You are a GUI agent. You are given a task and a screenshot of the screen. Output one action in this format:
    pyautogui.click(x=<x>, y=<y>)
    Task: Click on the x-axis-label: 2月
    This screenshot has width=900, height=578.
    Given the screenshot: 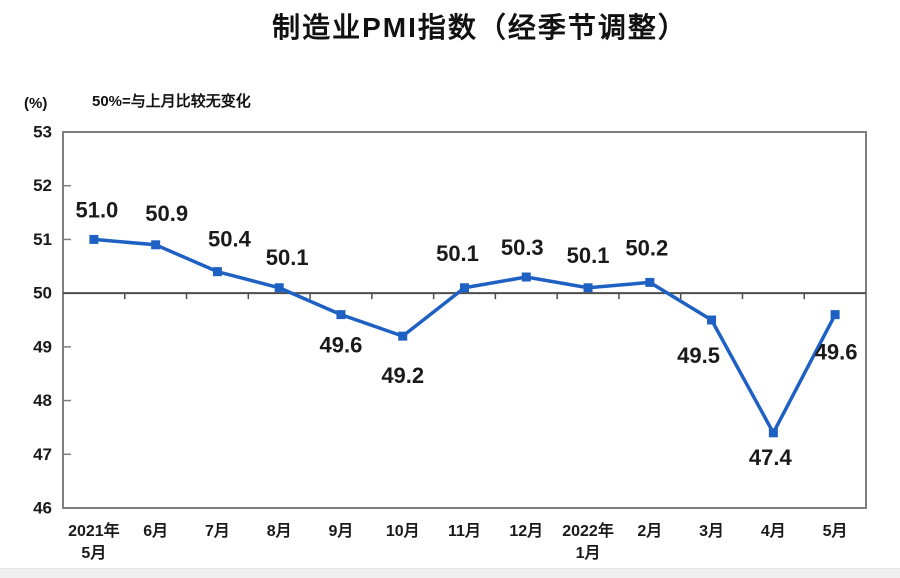 What is the action you would take?
    pyautogui.click(x=649, y=531)
    